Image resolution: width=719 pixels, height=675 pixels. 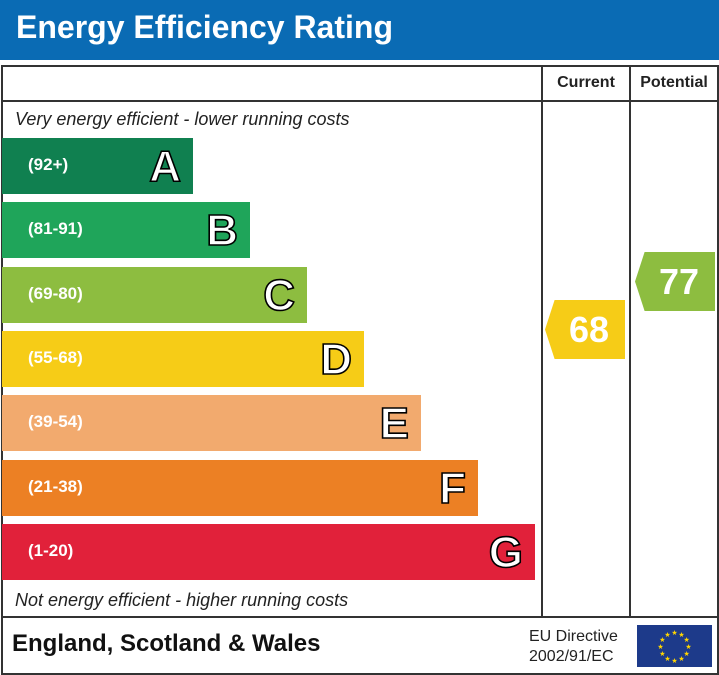 I want to click on band-letter: F, so click(x=452, y=488).